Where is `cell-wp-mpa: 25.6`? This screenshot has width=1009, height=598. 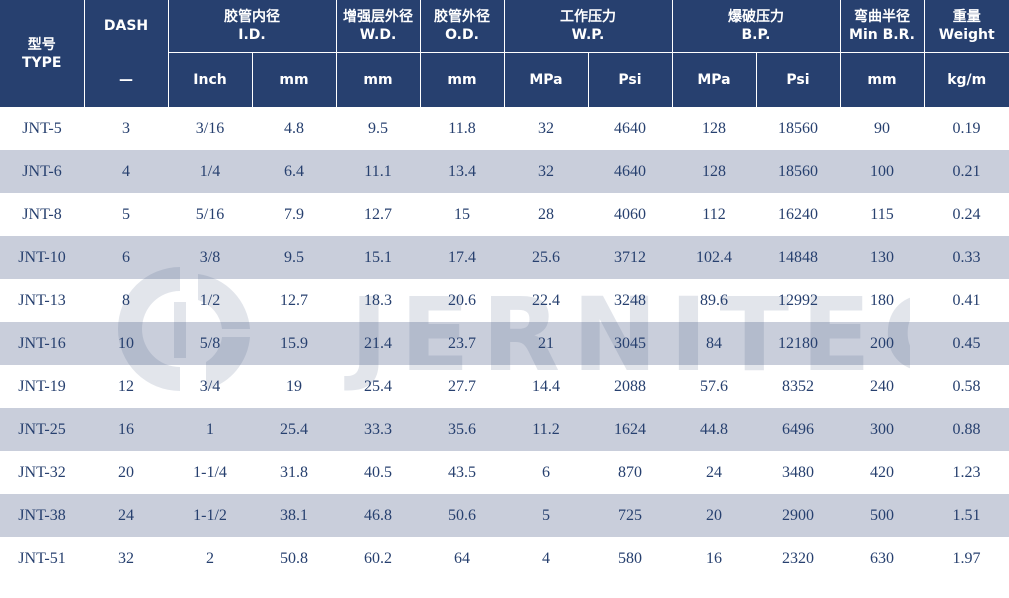
cell-wp-mpa: 25.6 is located at coordinates (546, 257).